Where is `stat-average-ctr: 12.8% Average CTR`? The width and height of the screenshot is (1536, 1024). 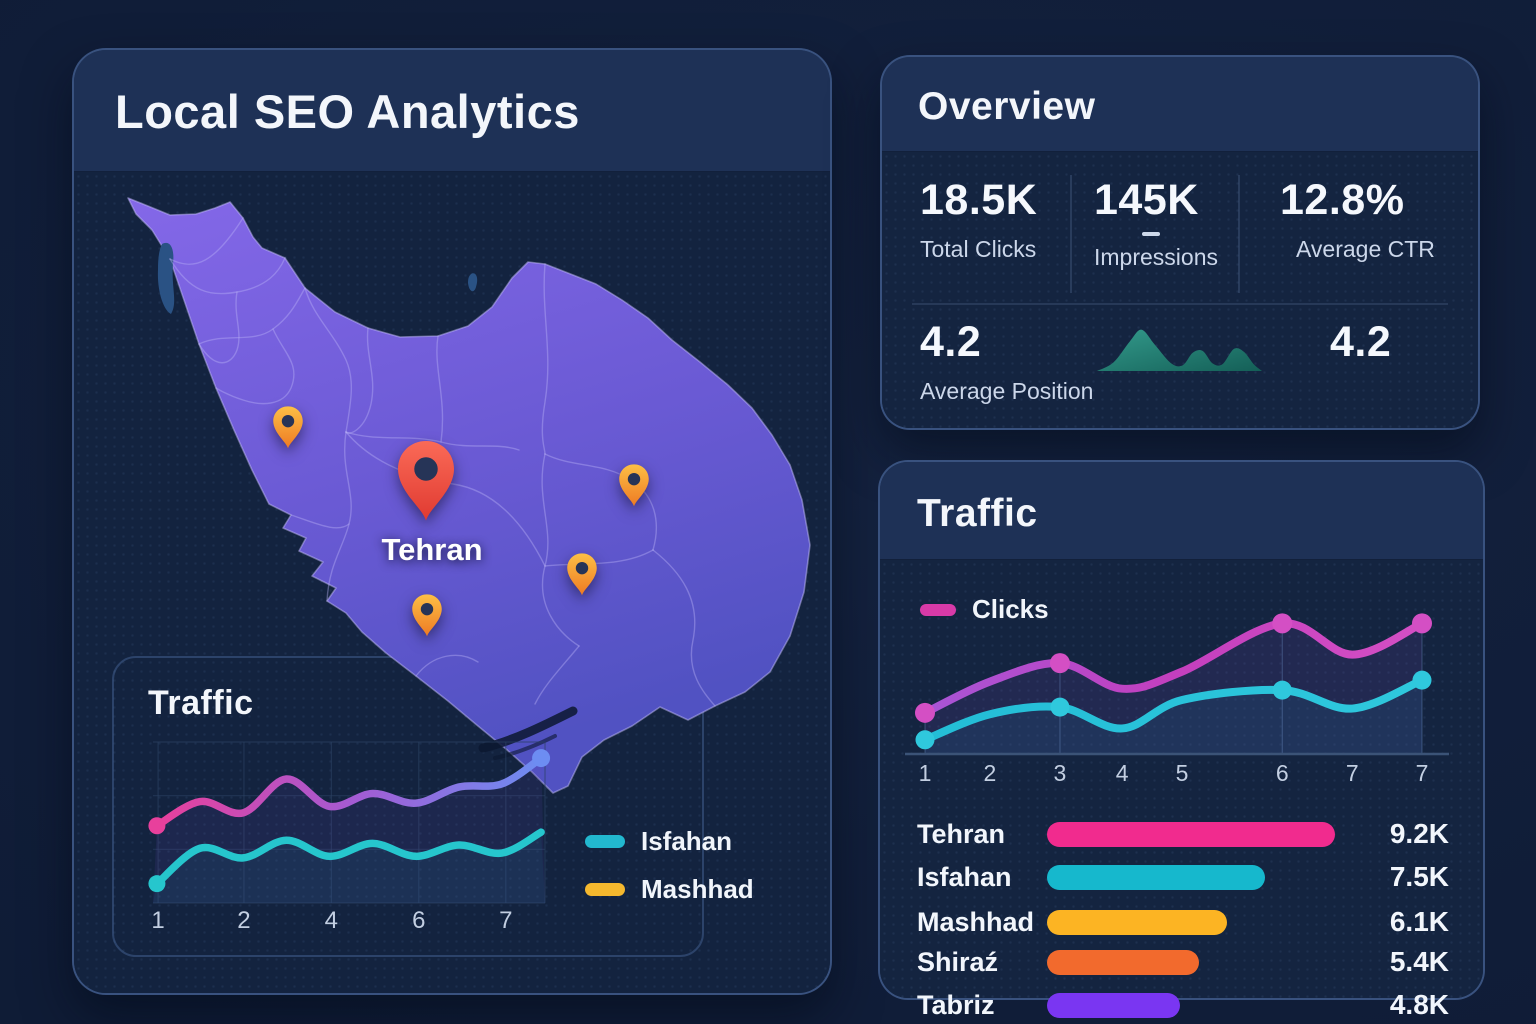 stat-average-ctr: 12.8% Average CTR is located at coordinates (1357, 221).